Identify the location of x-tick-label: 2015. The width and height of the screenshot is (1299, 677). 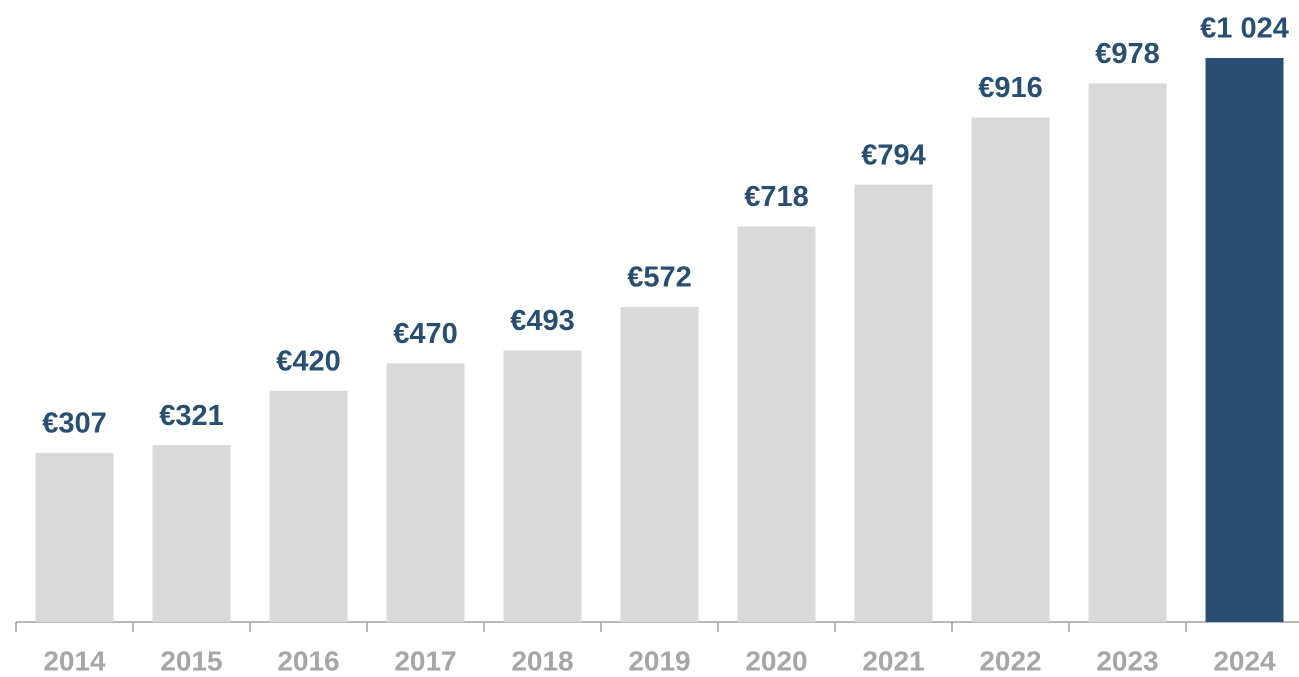
(191, 660).